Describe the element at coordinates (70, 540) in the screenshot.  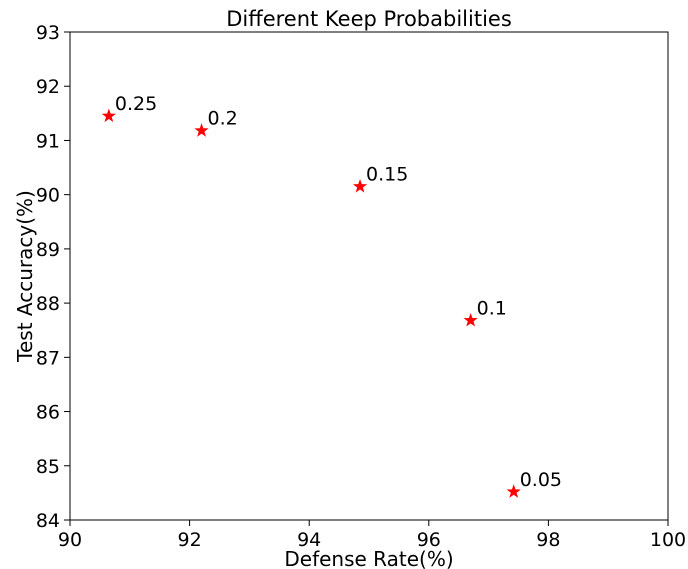
I see `x-tick-label: 90` at that location.